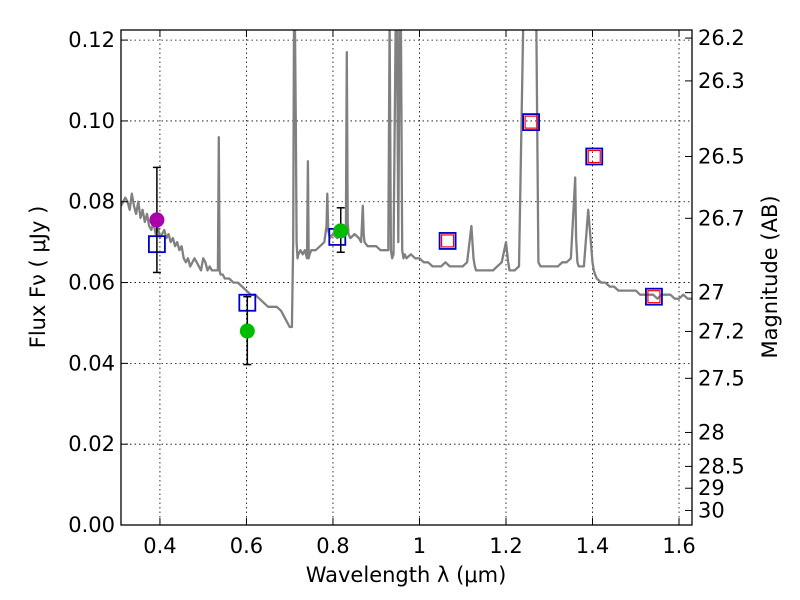  I want to click on y-tick-label: 0.04, so click(91, 363).